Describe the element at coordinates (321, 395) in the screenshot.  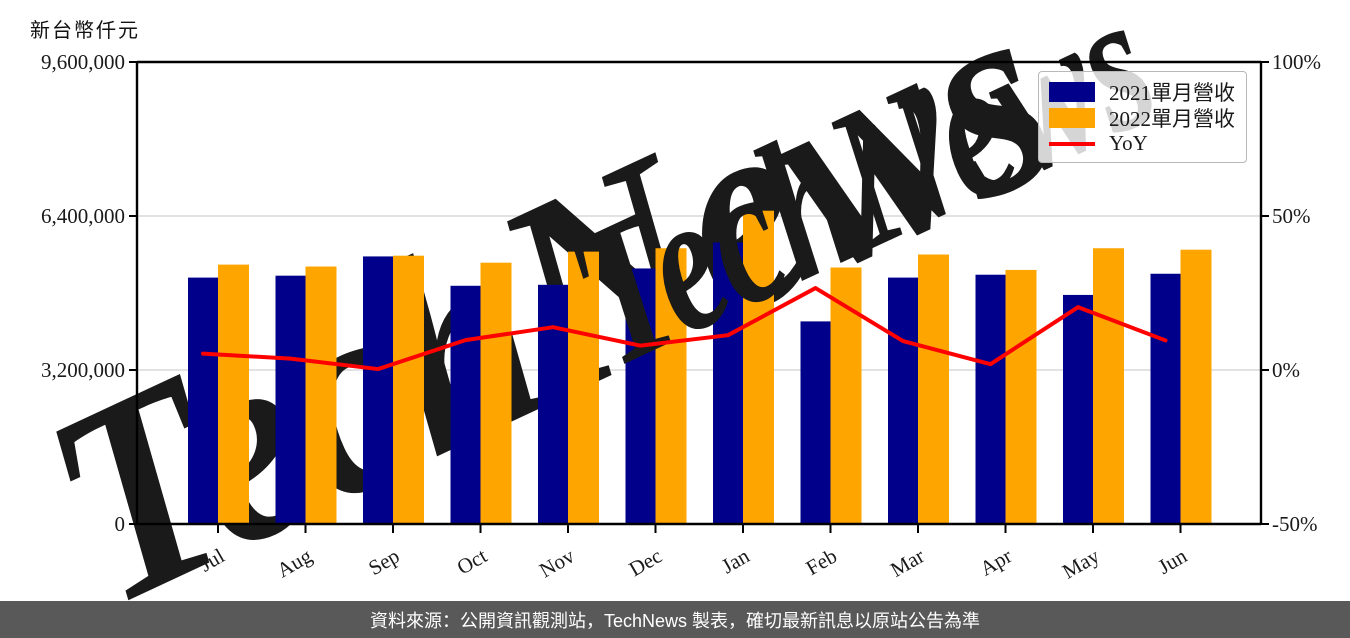
I see `bar-2022-Aug` at that location.